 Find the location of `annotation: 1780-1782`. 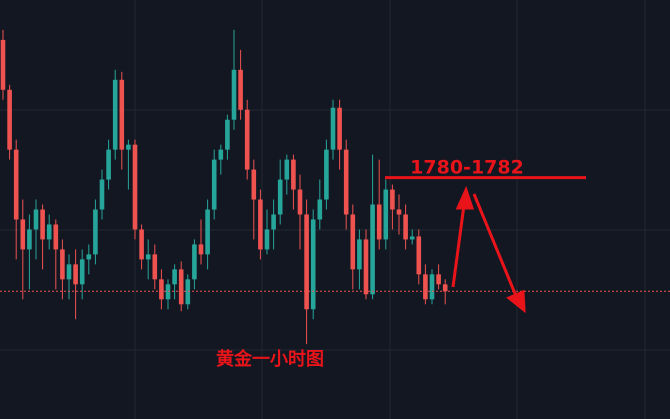

annotation: 1780-1782 is located at coordinates (467, 168).